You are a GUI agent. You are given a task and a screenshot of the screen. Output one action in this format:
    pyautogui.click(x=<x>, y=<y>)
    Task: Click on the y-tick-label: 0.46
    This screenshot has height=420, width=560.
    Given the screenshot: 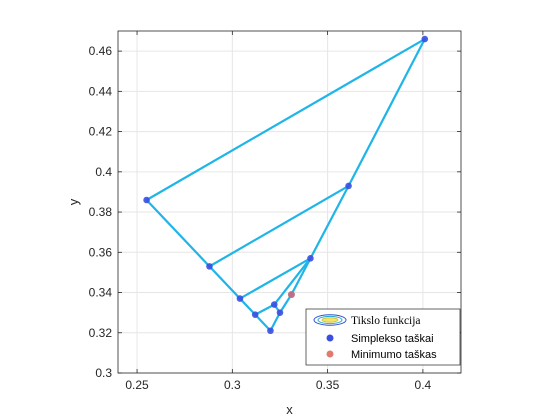 What is the action you would take?
    pyautogui.click(x=101, y=51)
    